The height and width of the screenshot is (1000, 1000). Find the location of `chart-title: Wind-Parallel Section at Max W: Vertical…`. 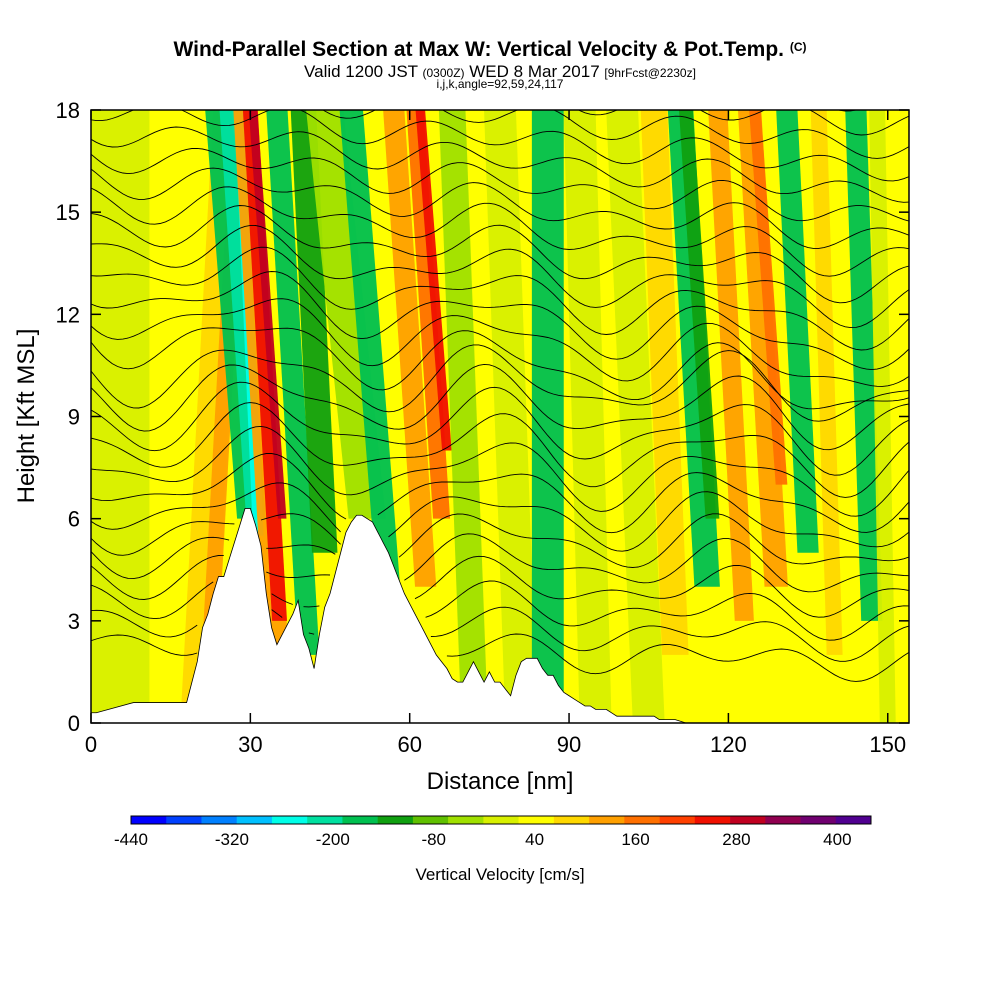

chart-title: Wind-Parallel Section at Max W: Vertical… is located at coordinates (489, 49).